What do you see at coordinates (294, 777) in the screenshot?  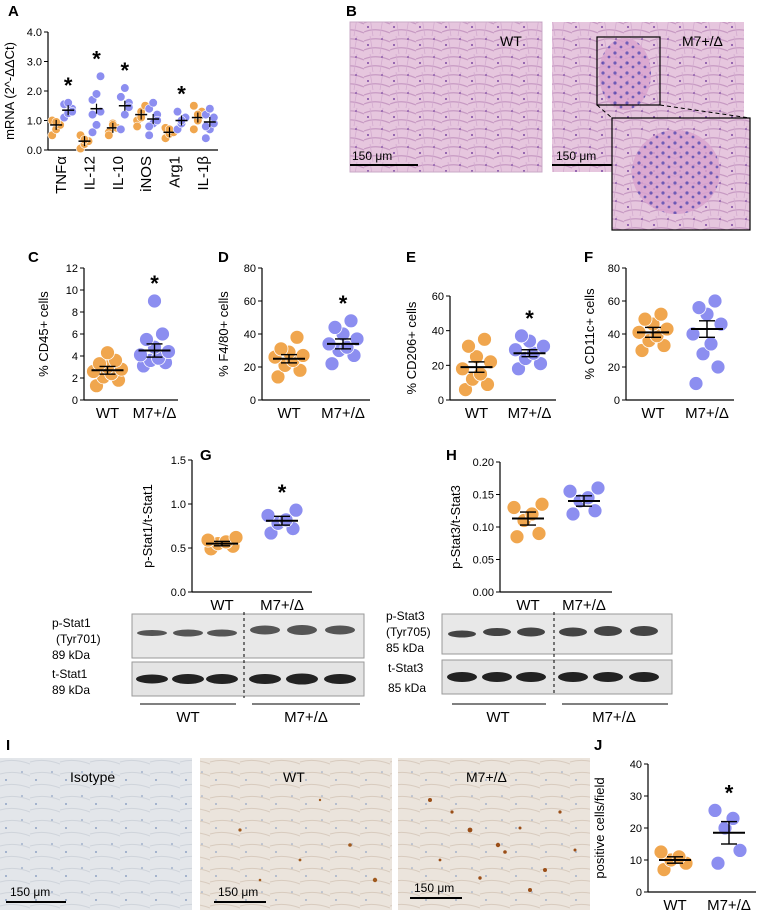 I see `ihc-wt-label: WT` at bounding box center [294, 777].